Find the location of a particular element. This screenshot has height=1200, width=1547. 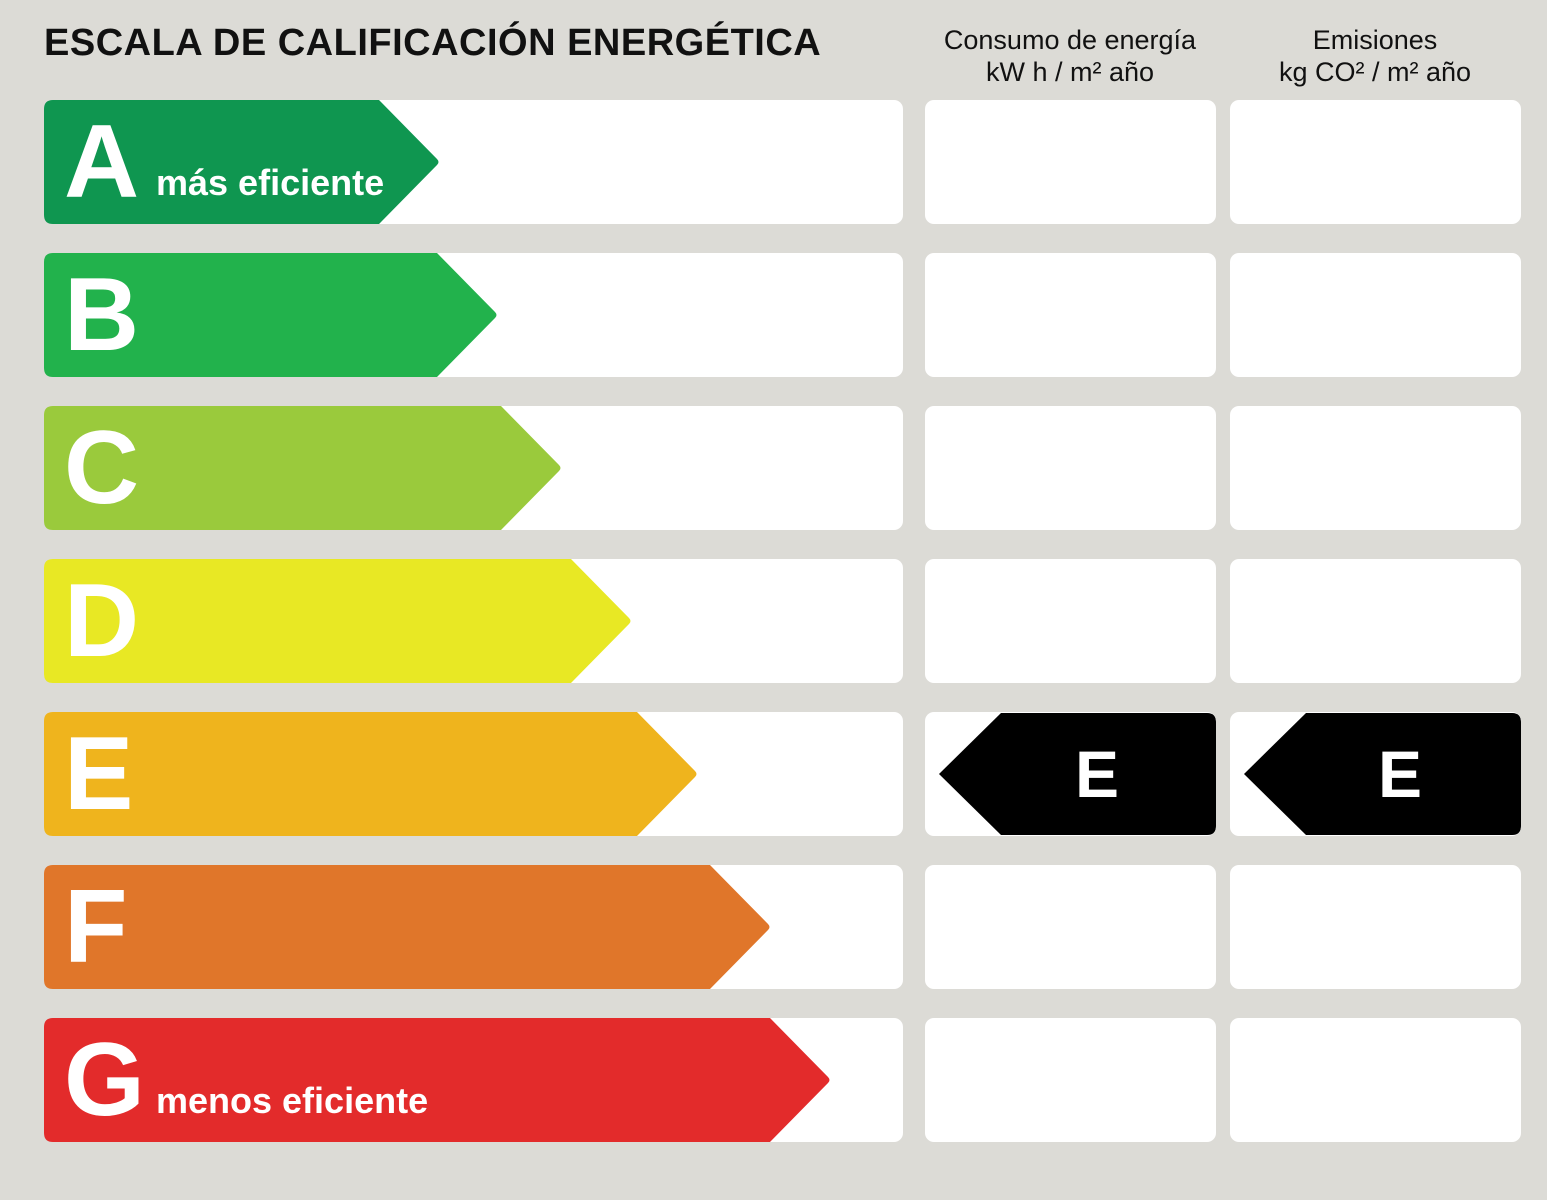

consumo-cell-a is located at coordinates (1070, 162).